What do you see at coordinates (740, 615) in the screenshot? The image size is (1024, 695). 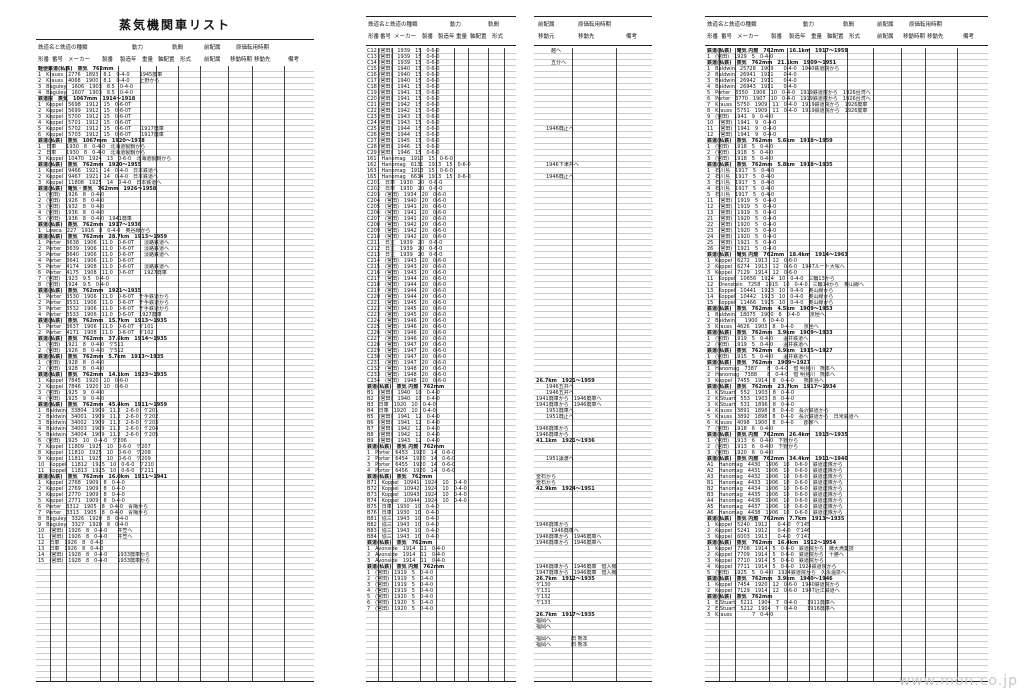 I see `table-row: 3 Krauss 7 0-4-0` at bounding box center [740, 615].